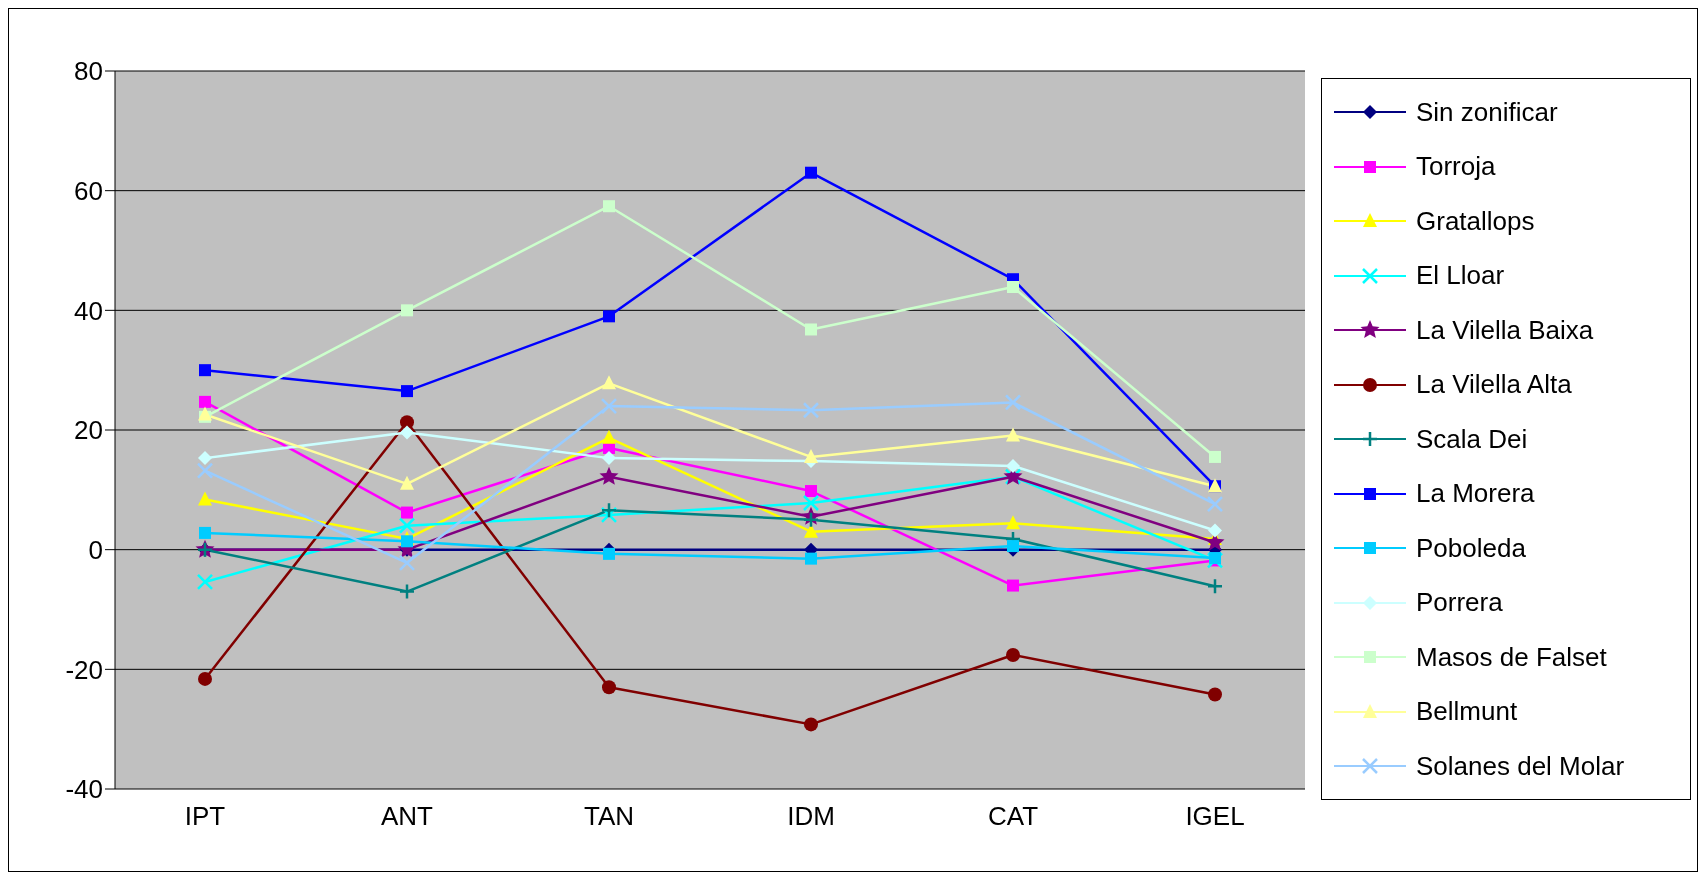  Describe the element at coordinates (1520, 766) in the screenshot. I see `legend-label: Solanes del Molar` at that location.